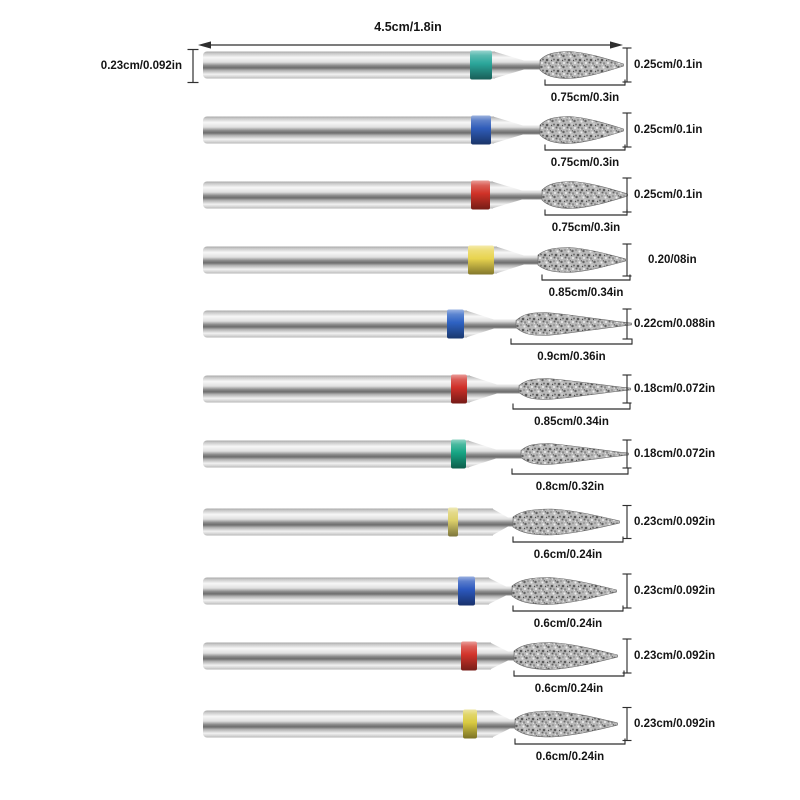  Describe the element at coordinates (672, 260) in the screenshot. I see `head-diameter-label: 0.20/08in` at that location.